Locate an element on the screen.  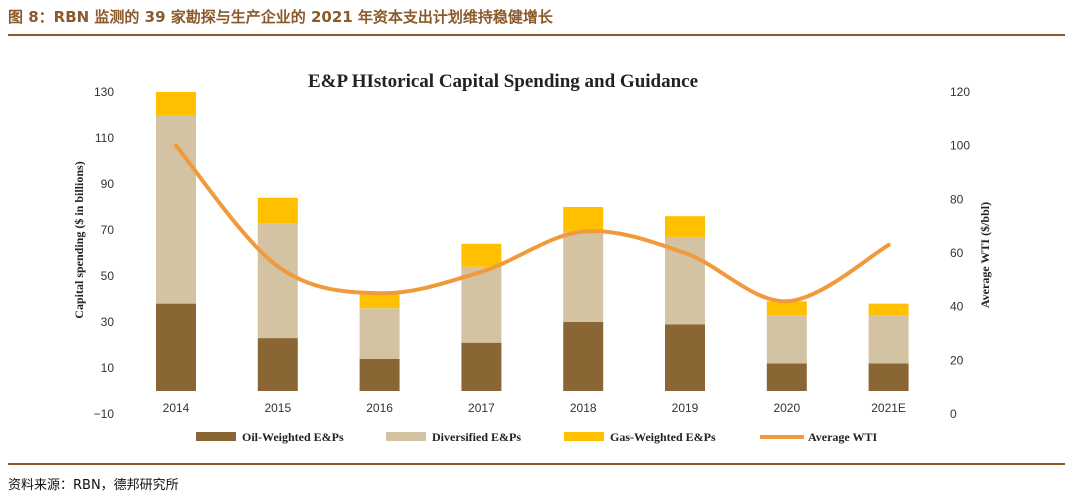
y-tick-label: 70 is located at coordinates (108, 230).